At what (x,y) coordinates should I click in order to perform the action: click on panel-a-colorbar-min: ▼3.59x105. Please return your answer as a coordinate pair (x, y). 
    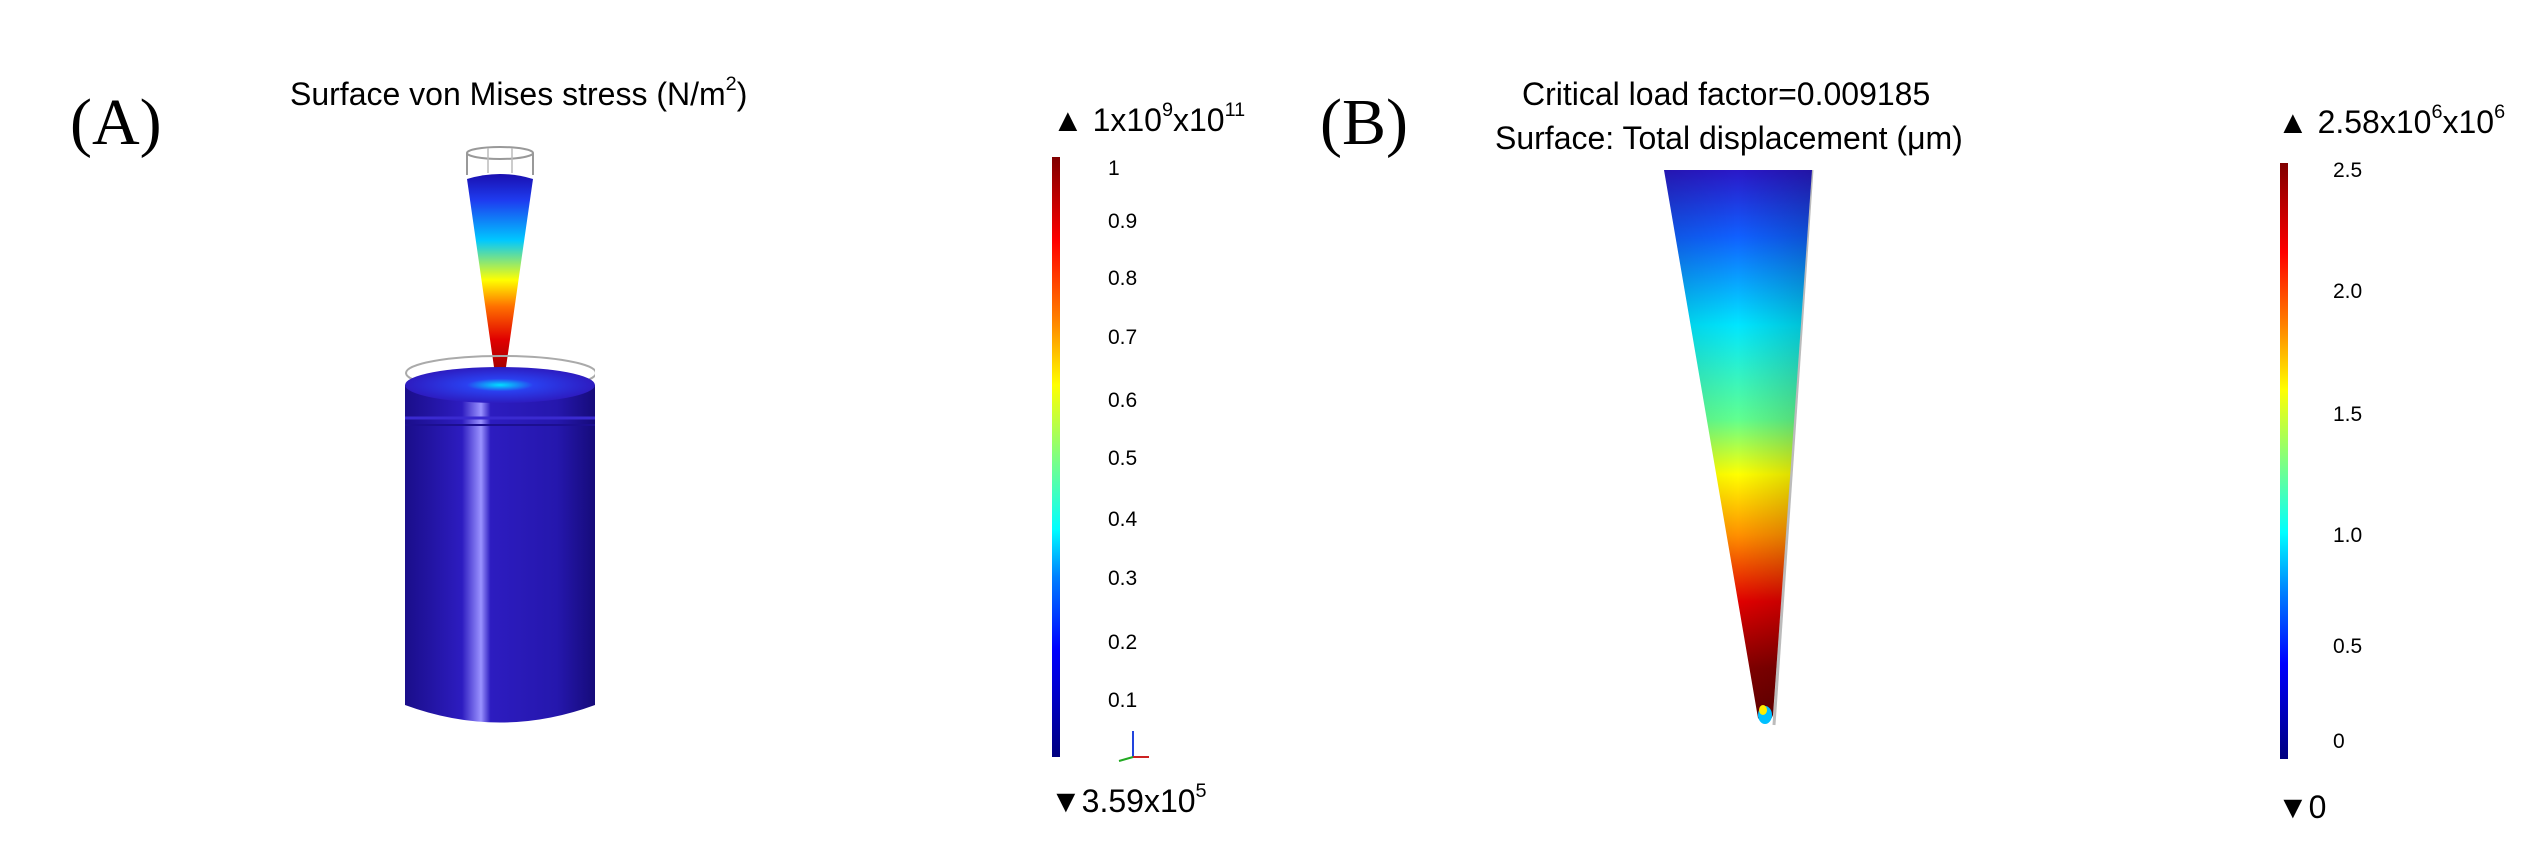
    Looking at the image, I should click on (1128, 800).